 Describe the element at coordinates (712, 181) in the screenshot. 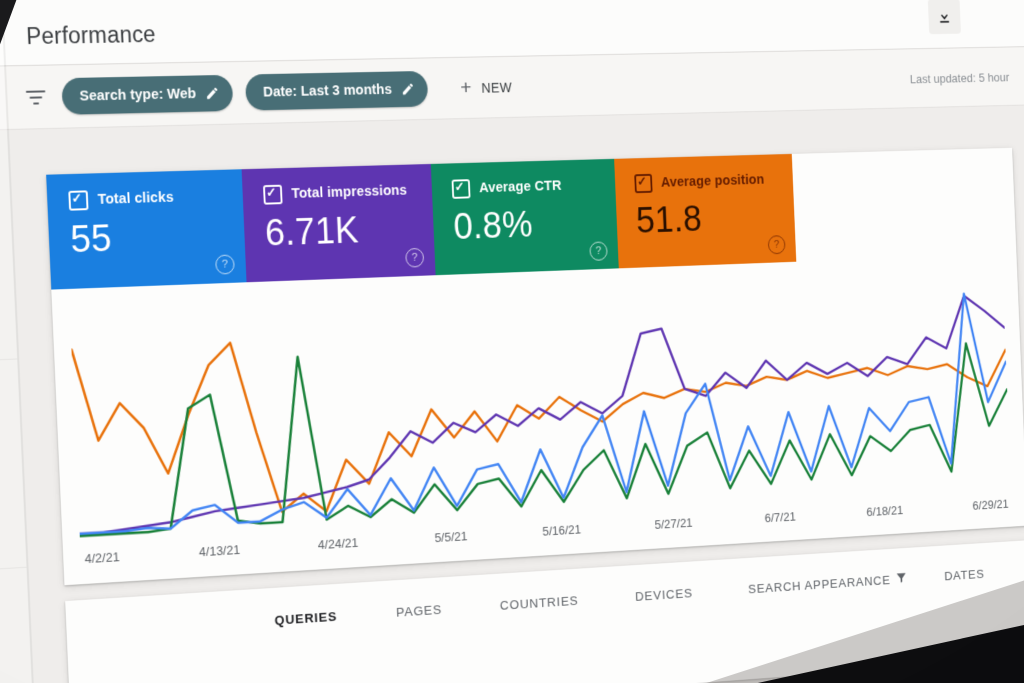

I see `metric-label: Average position` at that location.